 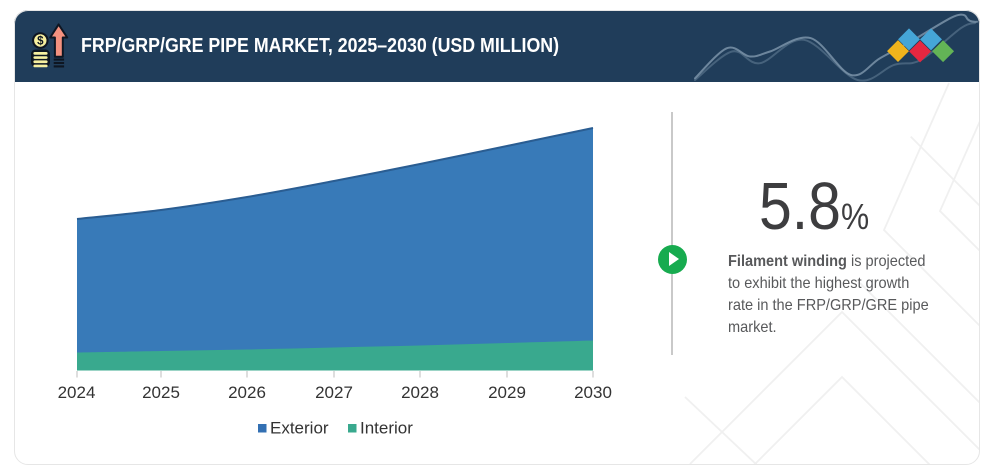 I want to click on svg-text: Exterior, so click(x=299, y=428).